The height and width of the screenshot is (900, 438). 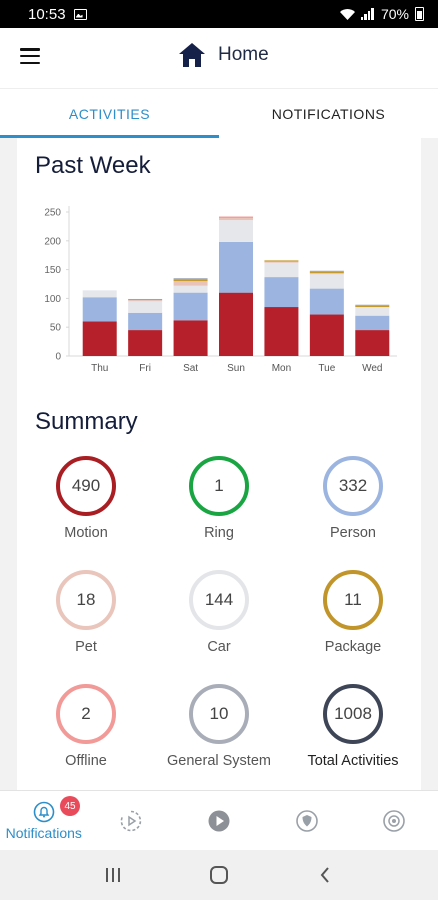 What do you see at coordinates (372, 368) in the screenshot?
I see `x-tick-label: Wed` at bounding box center [372, 368].